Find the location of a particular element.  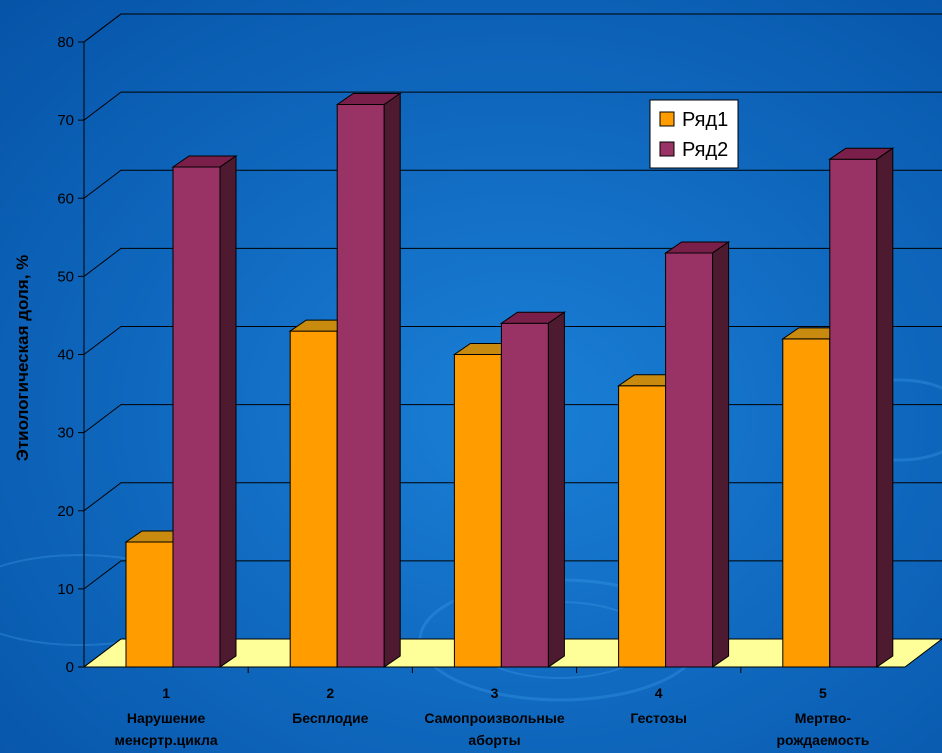

x-tick-label-line2: менсртр.цикла is located at coordinates (166, 740).